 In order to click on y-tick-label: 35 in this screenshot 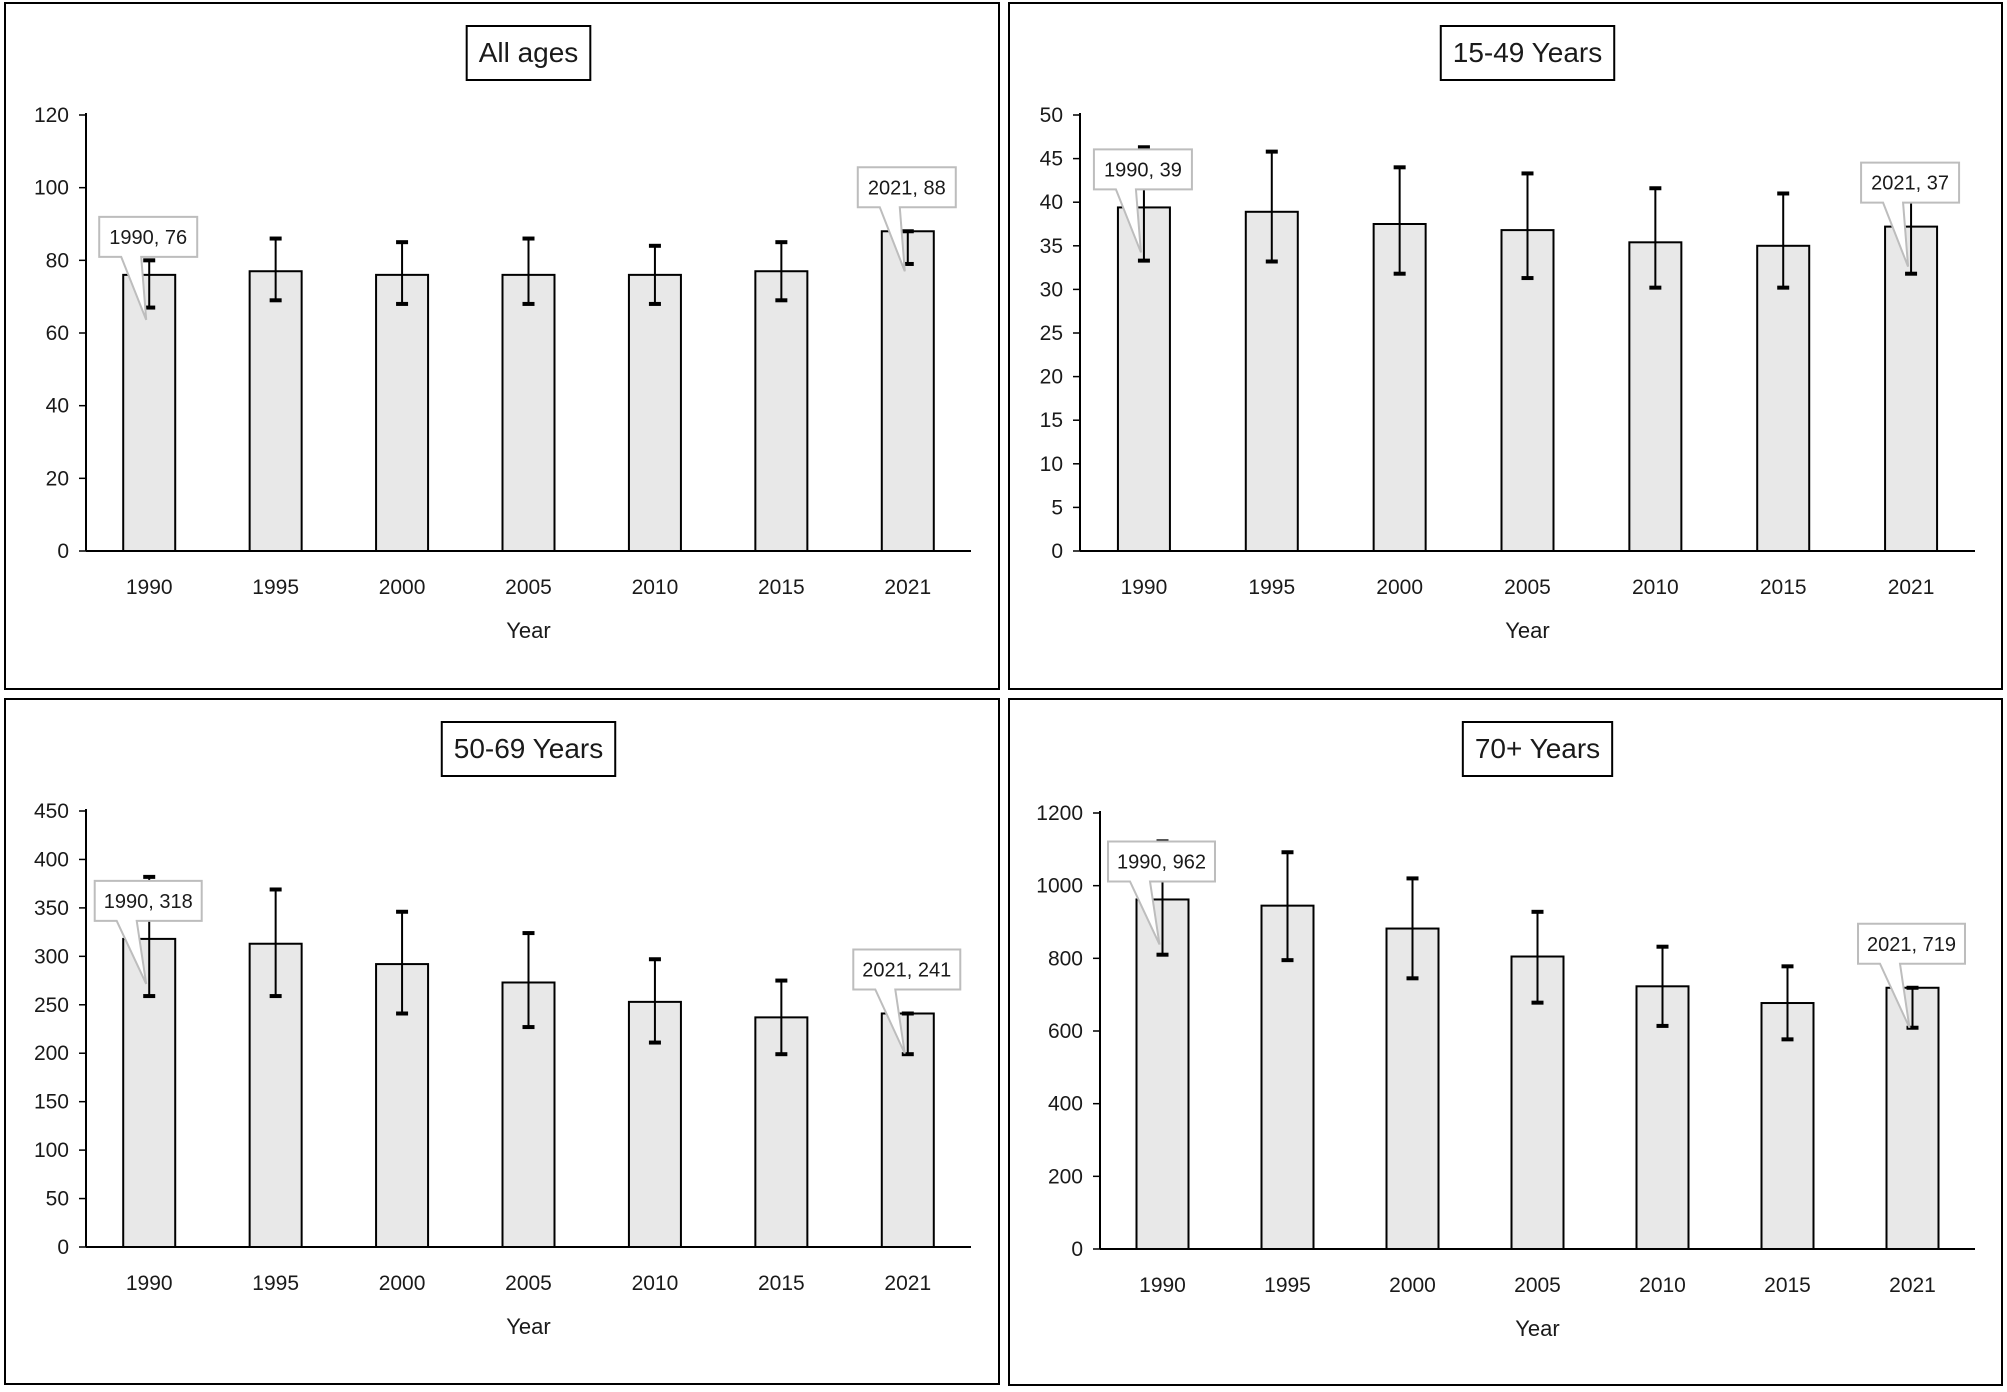, I will do `click(1051, 246)`.